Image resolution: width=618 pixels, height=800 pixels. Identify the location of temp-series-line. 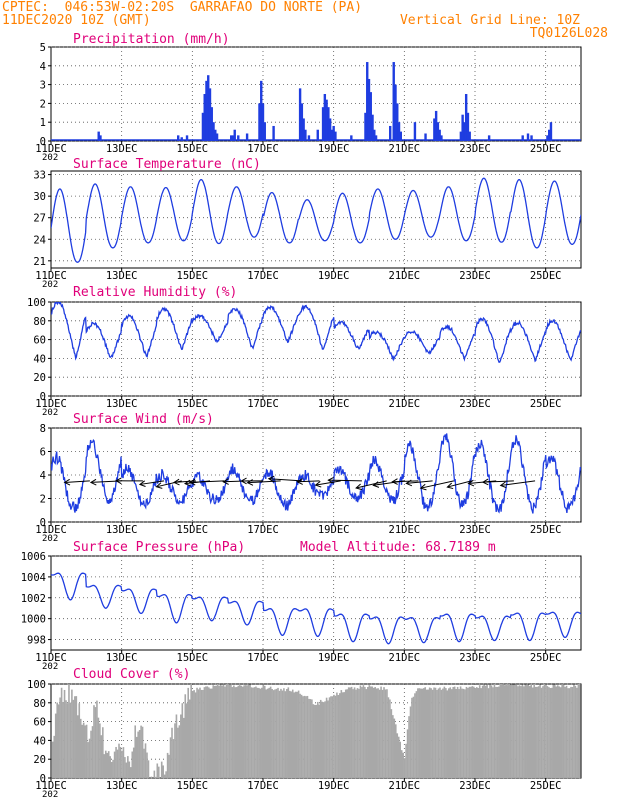
(316, 220).